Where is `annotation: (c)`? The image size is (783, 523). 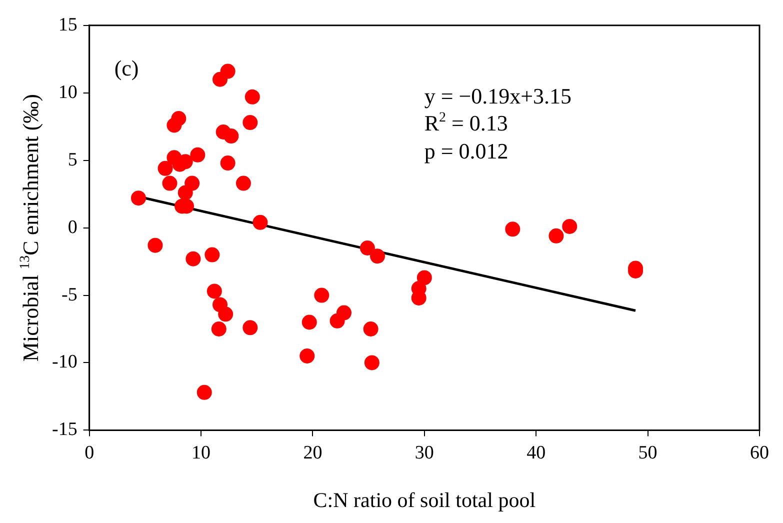
annotation: (c) is located at coordinates (126, 67).